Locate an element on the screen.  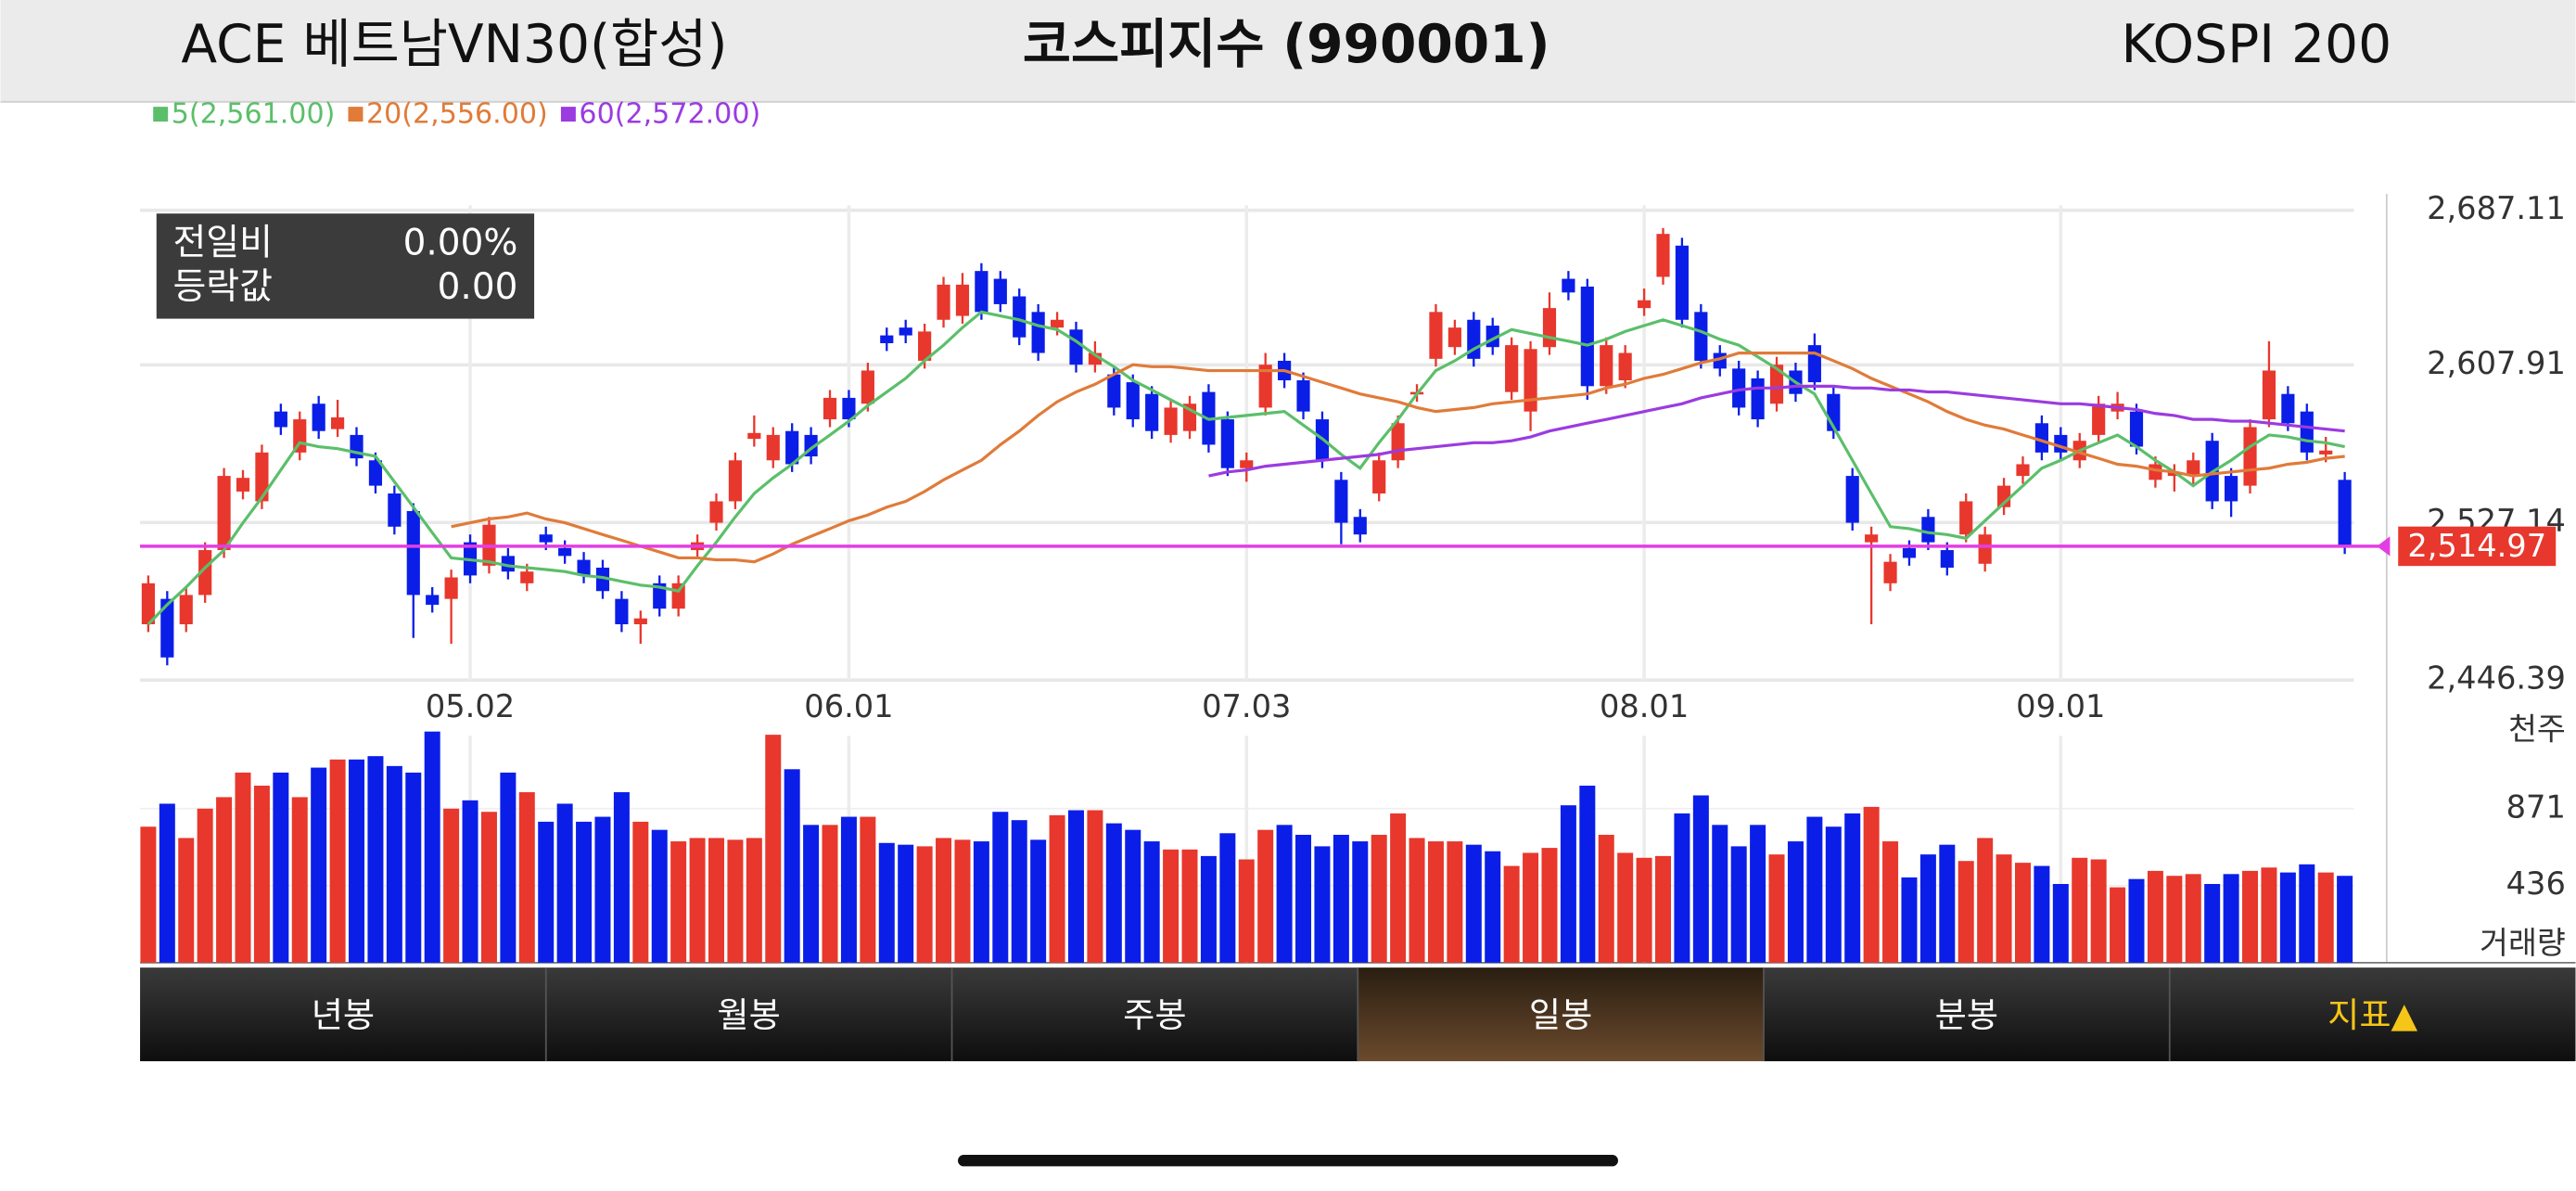
header-left: ACE 베트남VN30(합성) is located at coordinates (454, 44).